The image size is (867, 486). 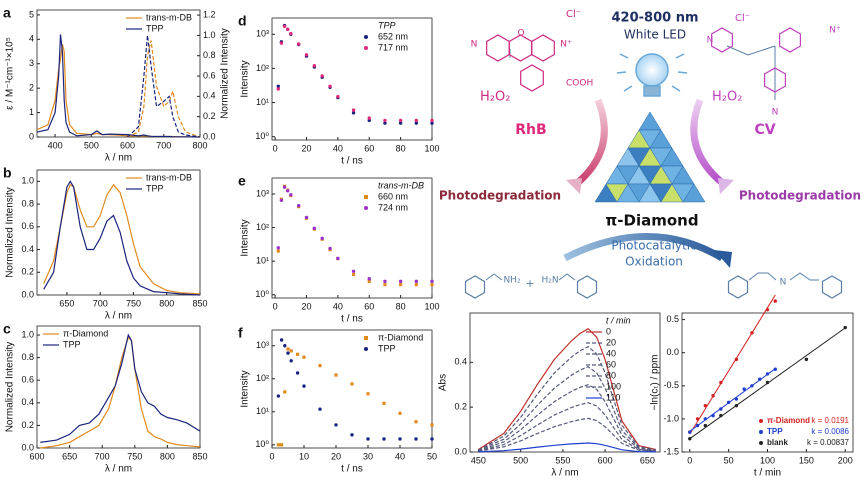 I want to click on y2-tick-label: 0.6, so click(x=209, y=75).